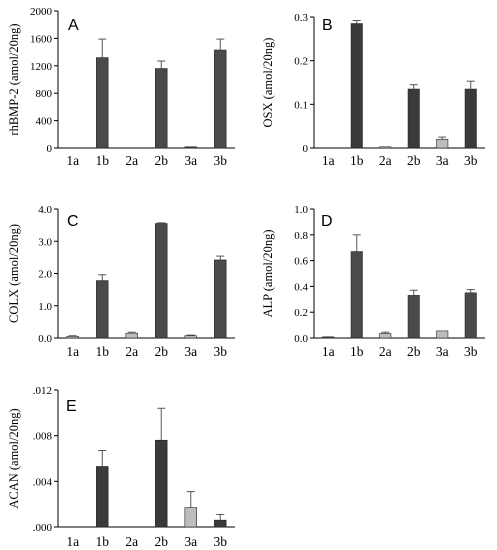  What do you see at coordinates (373, 90) in the screenshot?
I see `panel-b: 0 0.1 0.2 0.3 1a 1b 2a 2b 3a 3b B OSX (amol/20ng)` at bounding box center [373, 90].